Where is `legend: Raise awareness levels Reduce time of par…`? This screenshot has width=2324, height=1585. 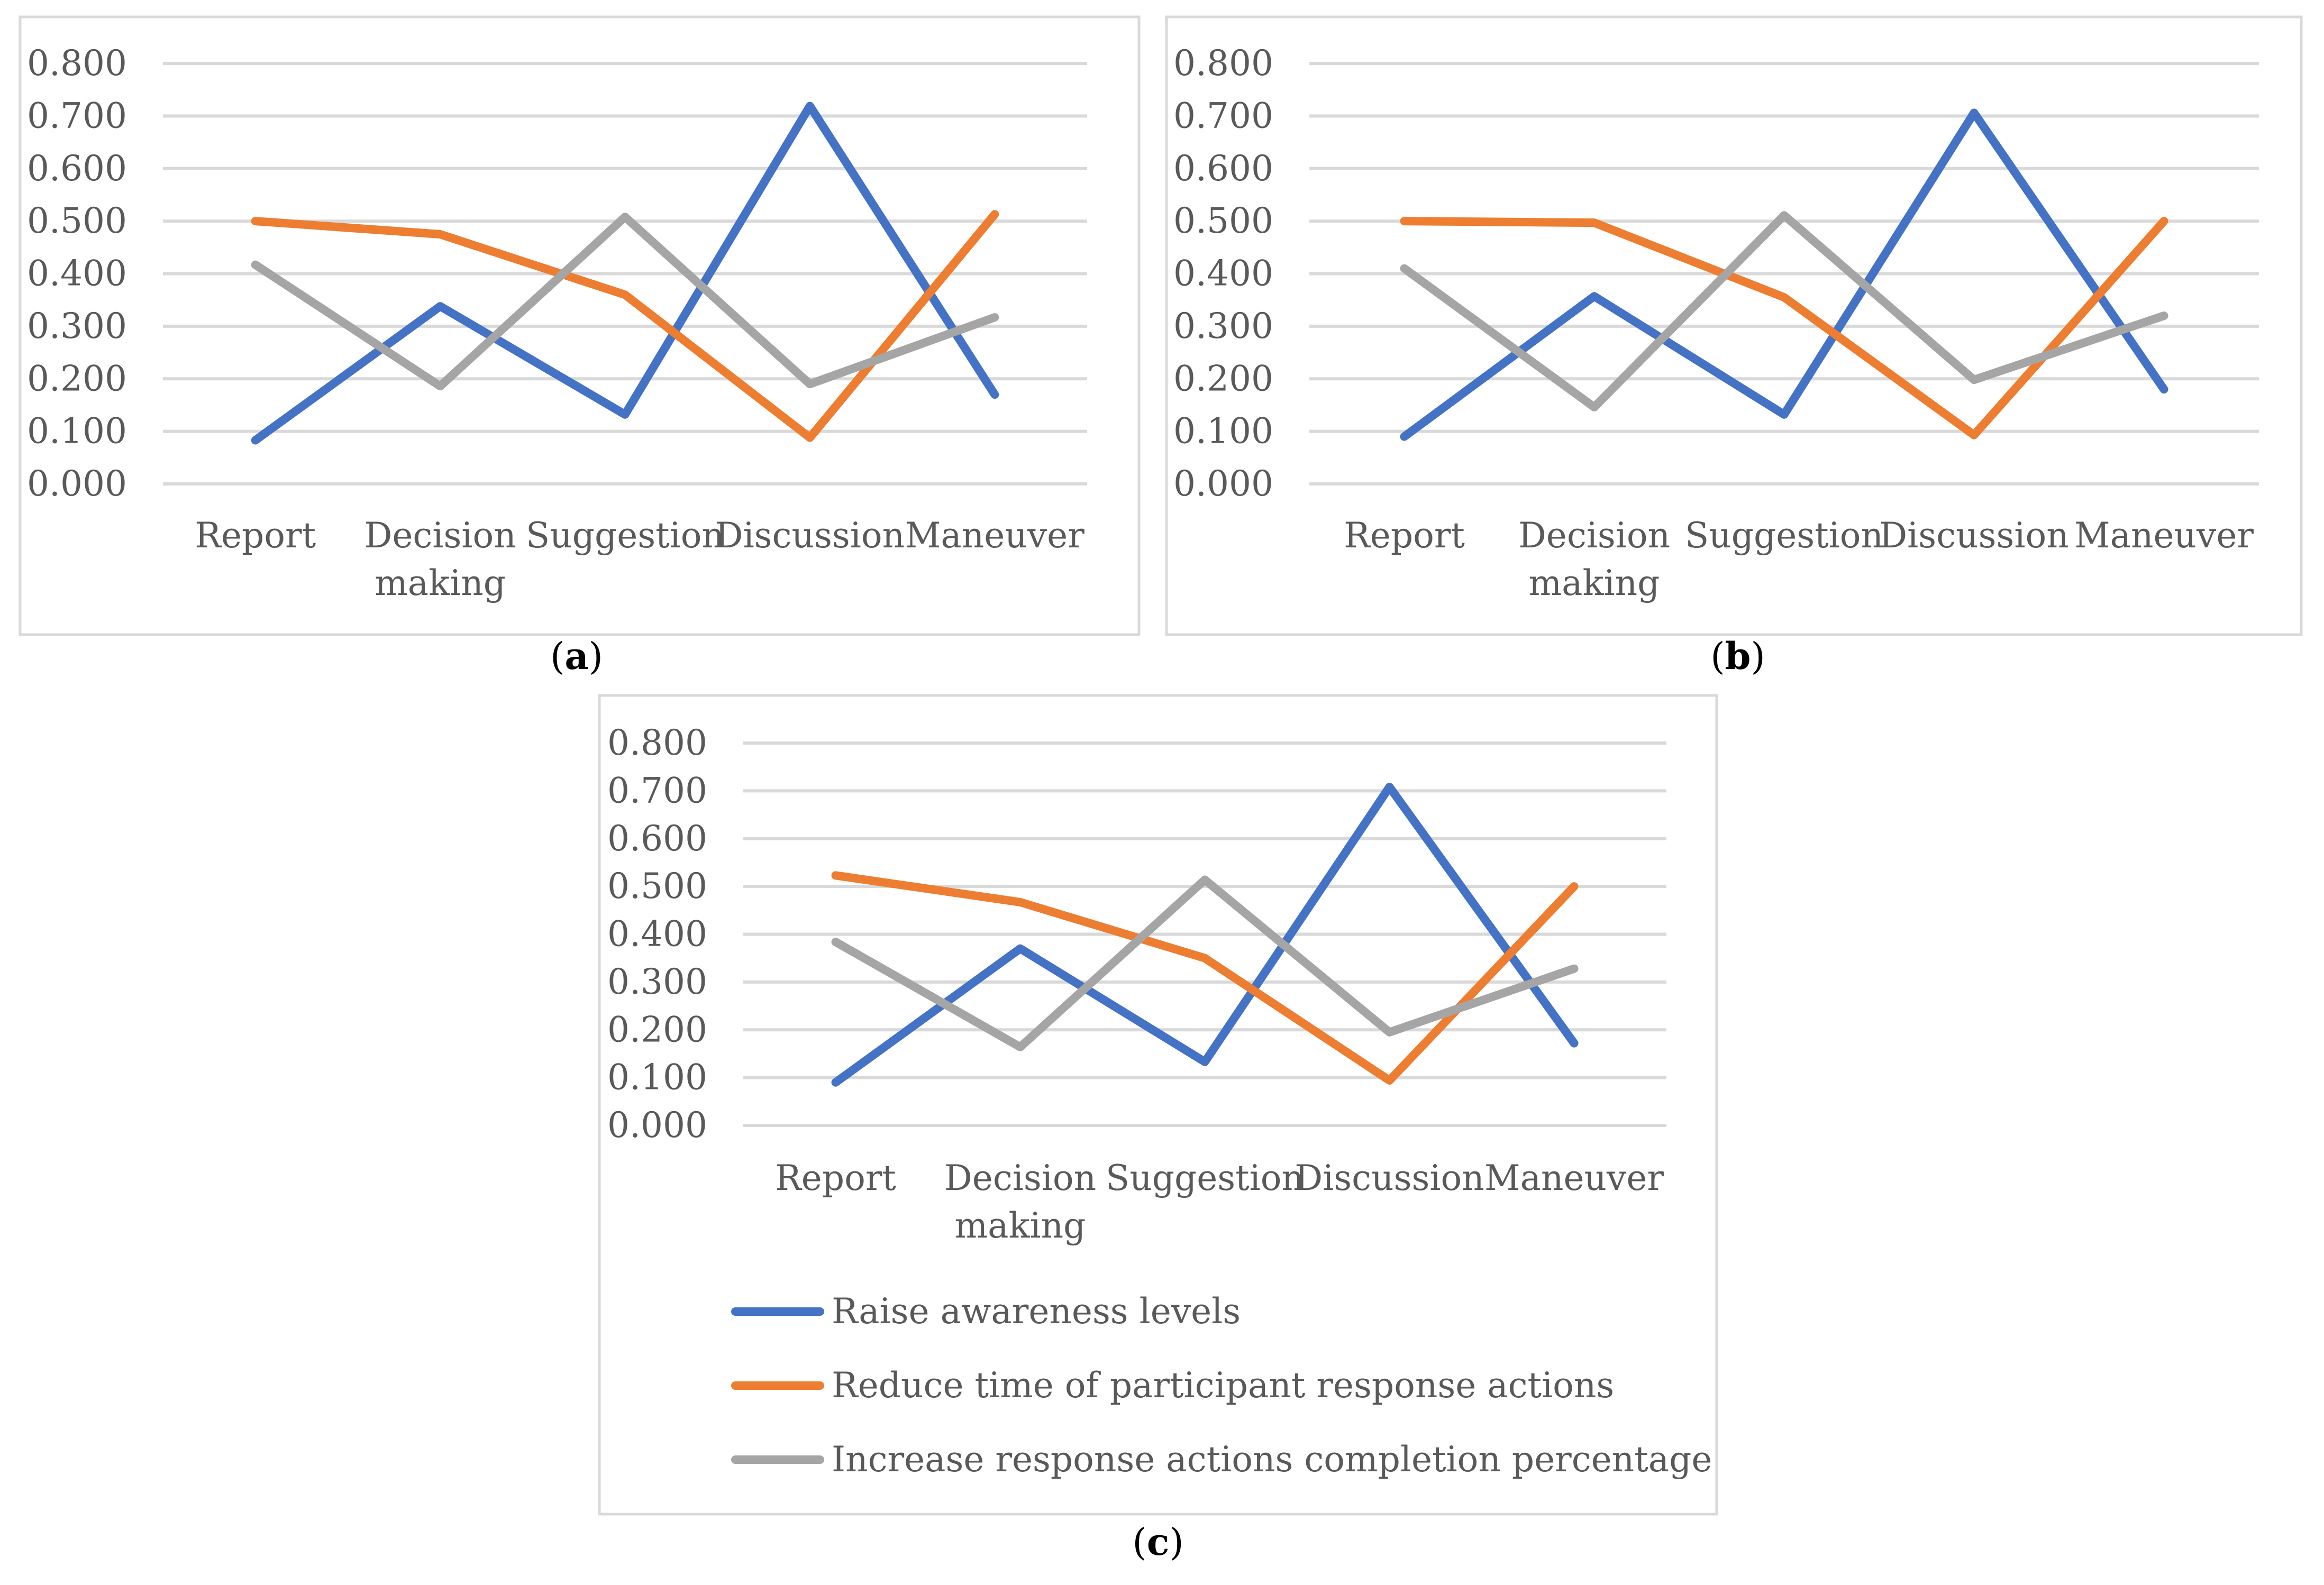 legend: Raise awareness levels Reduce time of par… is located at coordinates (1221, 1385).